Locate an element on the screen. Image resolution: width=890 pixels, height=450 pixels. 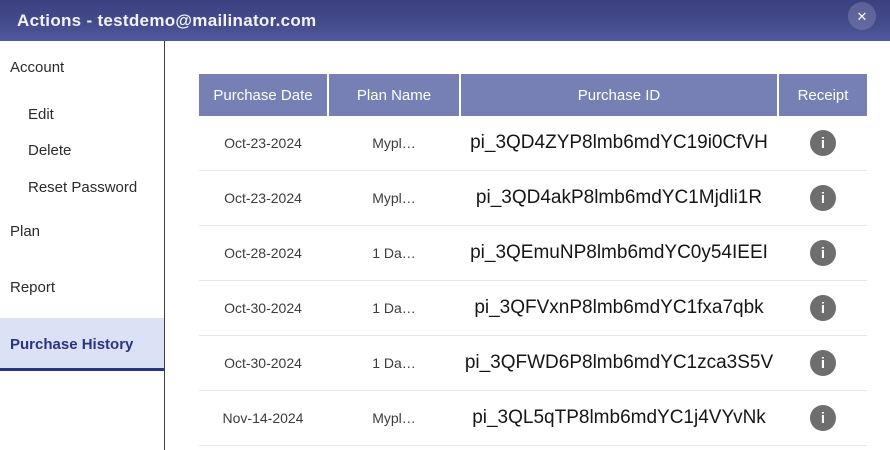
sidebar-item-edit: Edit is located at coordinates (41, 114).